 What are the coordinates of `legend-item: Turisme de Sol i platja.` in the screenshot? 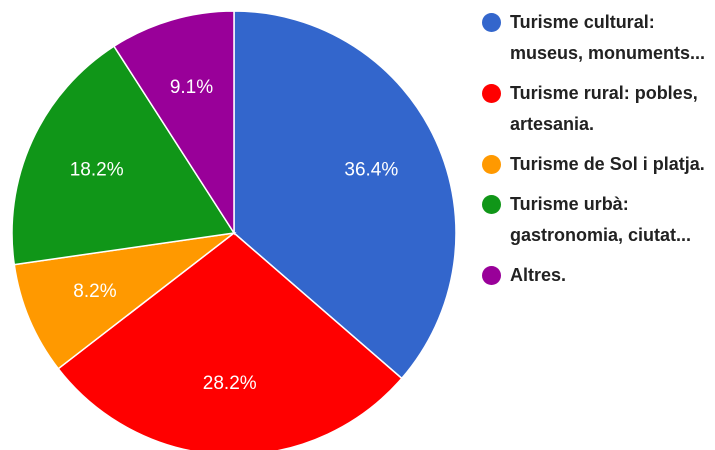 It's located at (596, 164).